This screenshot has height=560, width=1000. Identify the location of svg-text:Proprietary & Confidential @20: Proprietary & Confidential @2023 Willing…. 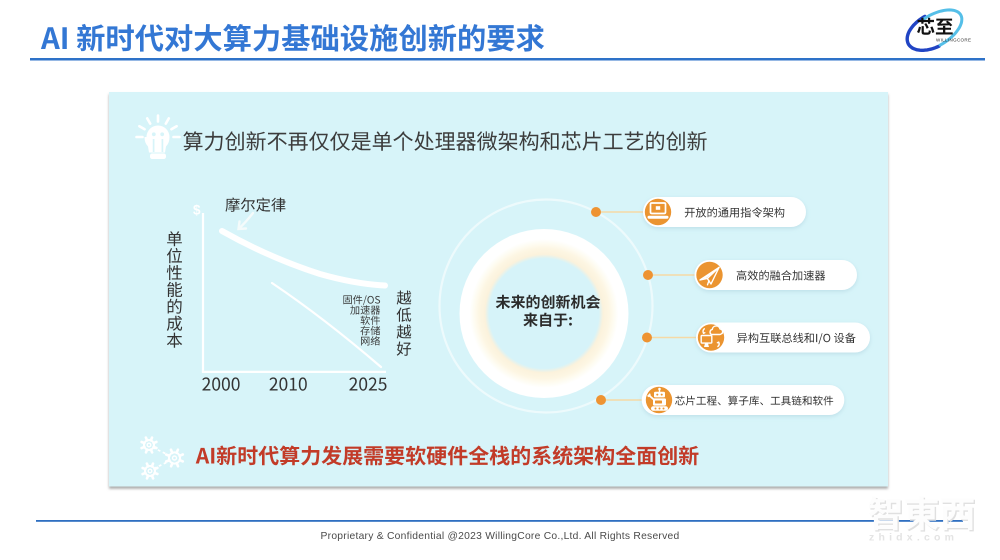
(500, 536).